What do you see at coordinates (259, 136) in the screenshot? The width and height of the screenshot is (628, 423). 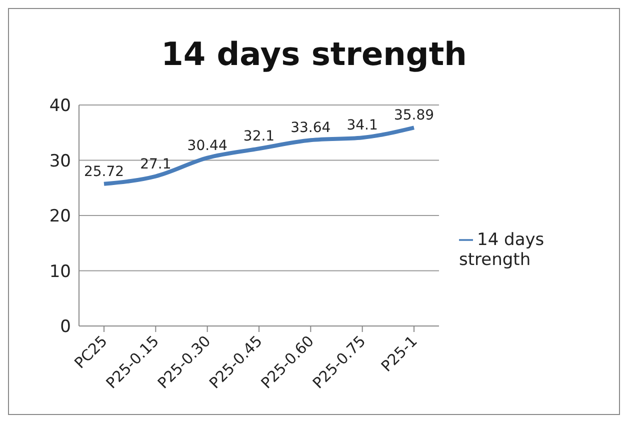 I see `data-label: 32.1` at bounding box center [259, 136].